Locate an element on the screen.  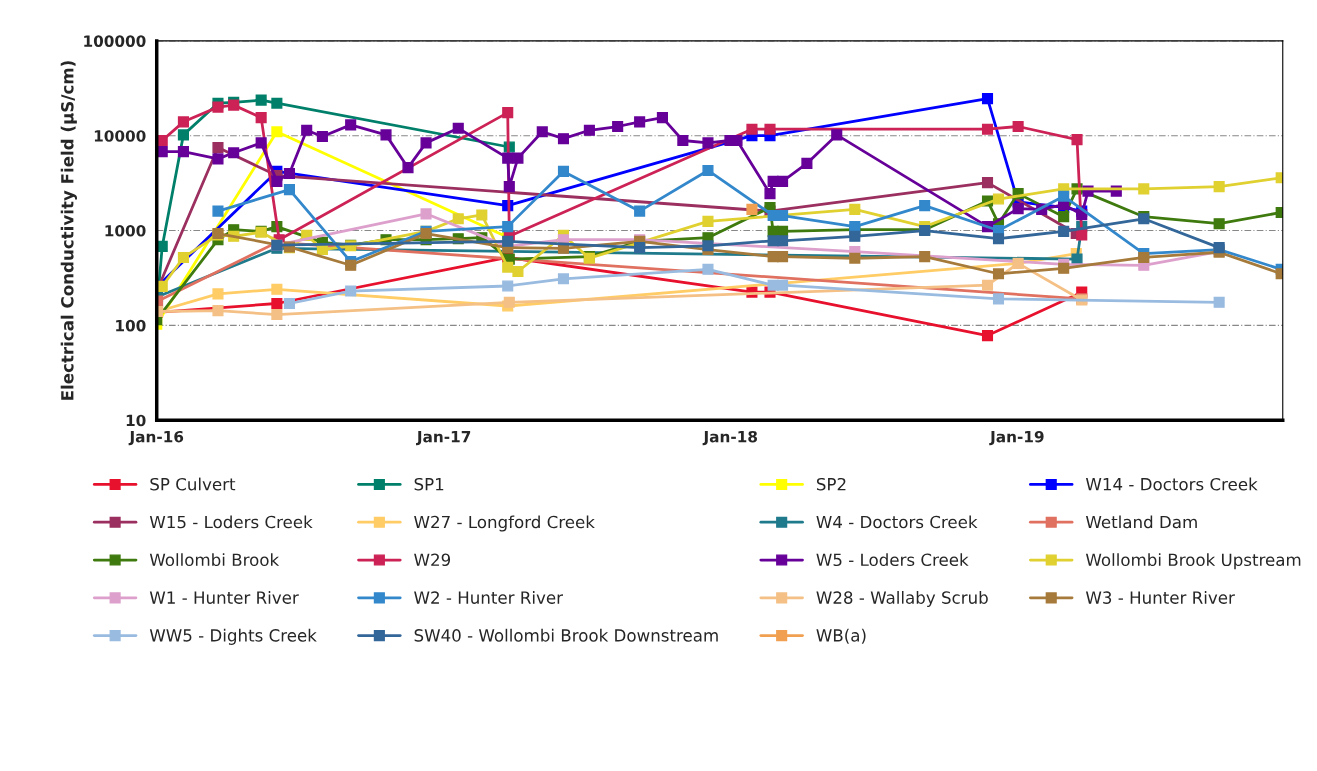
legend-label: Wollombi Brook is located at coordinates (214, 560).